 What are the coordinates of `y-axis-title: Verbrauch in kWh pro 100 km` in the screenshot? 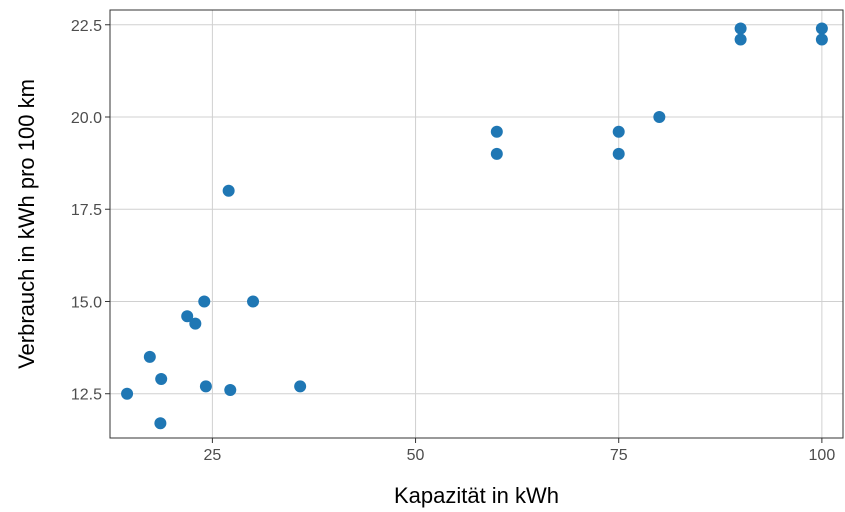 It's located at (26, 224).